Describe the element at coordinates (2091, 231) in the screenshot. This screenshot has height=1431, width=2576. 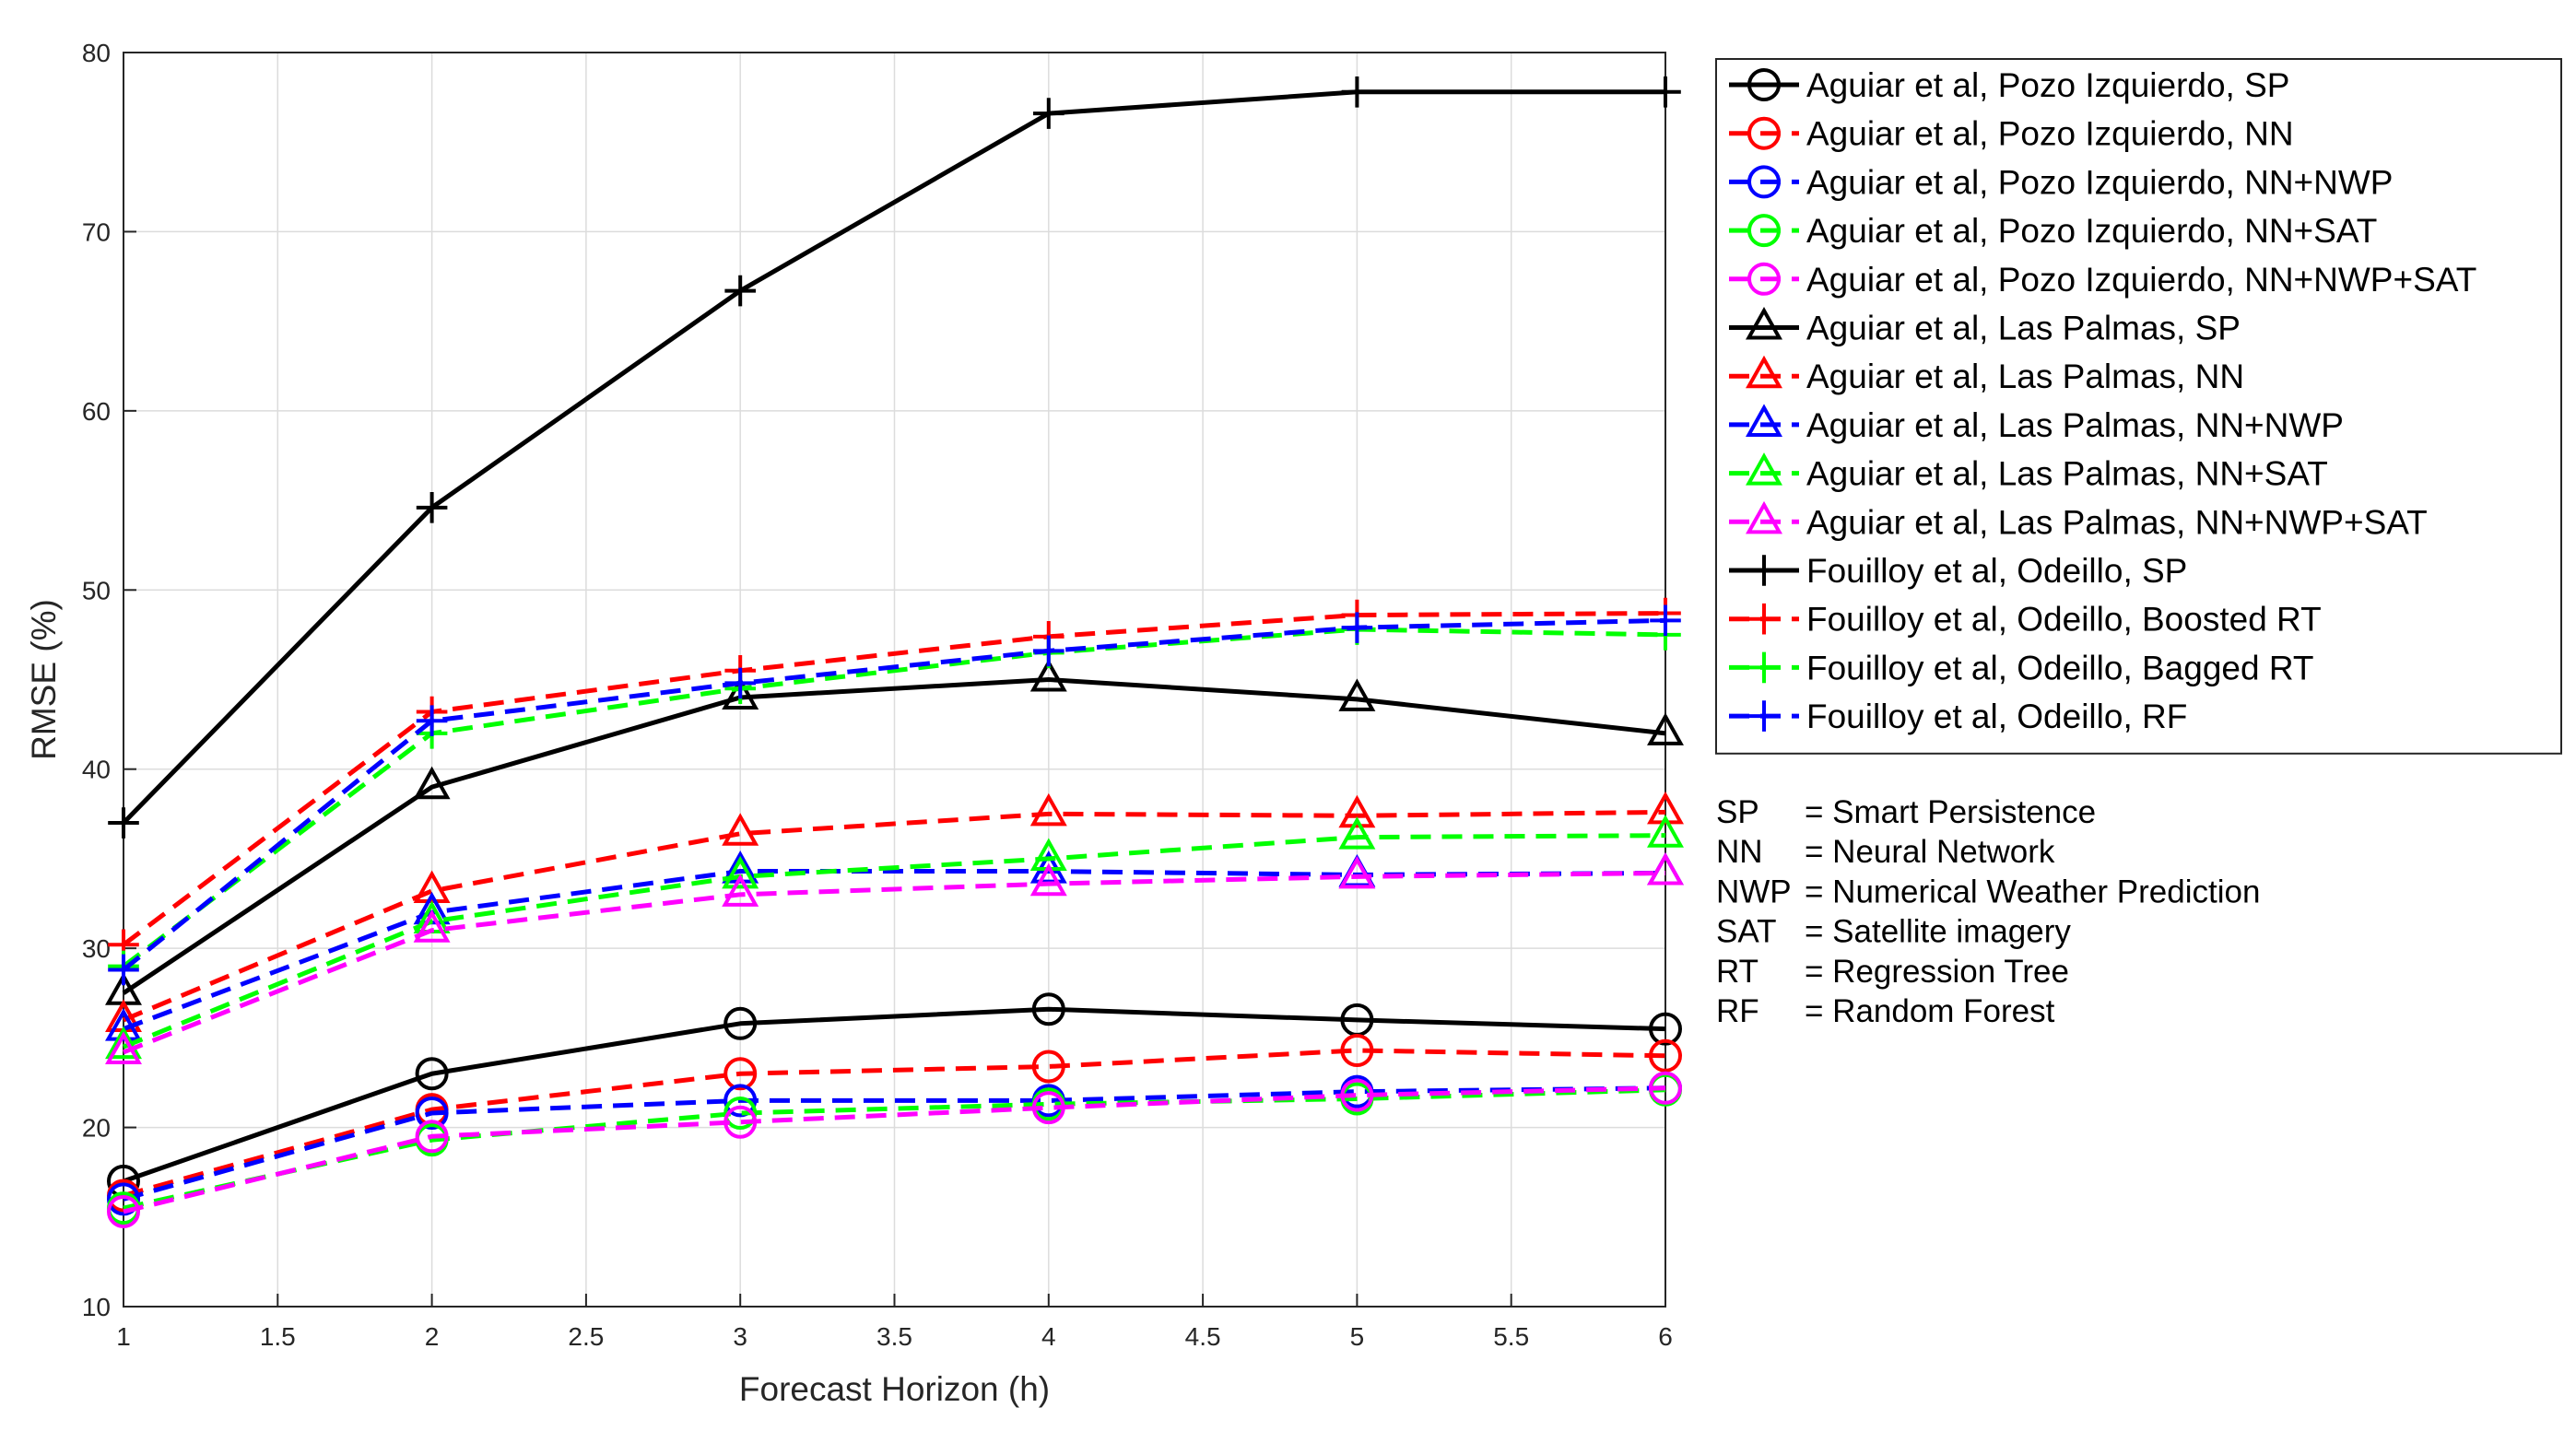
I see `legend-label: Aguiar et al, Pozo Izquierdo, NN+SAT` at that location.